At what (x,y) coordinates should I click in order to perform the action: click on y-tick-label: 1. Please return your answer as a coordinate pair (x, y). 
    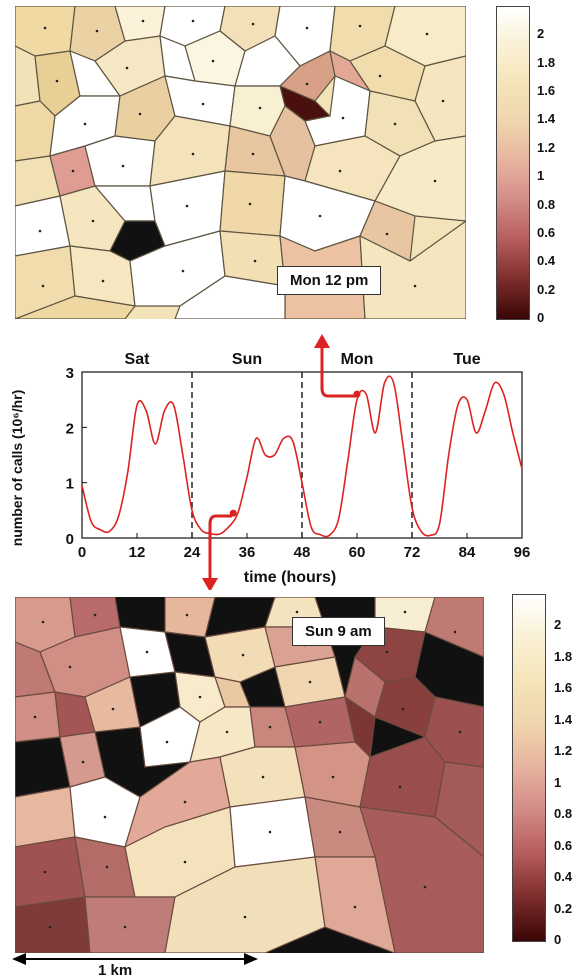
    Looking at the image, I should click on (70, 484).